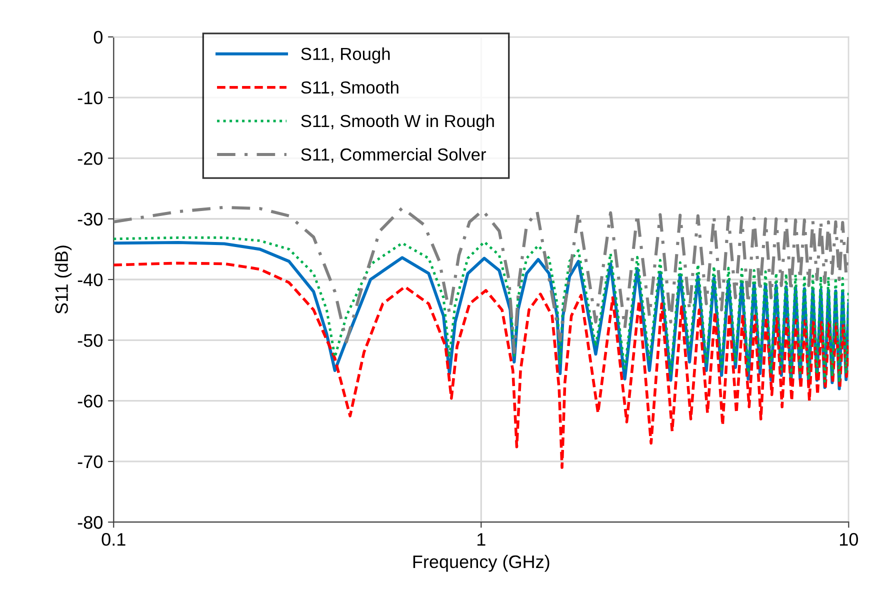 The height and width of the screenshot is (605, 874). I want to click on x-tick-label: 10, so click(849, 539).